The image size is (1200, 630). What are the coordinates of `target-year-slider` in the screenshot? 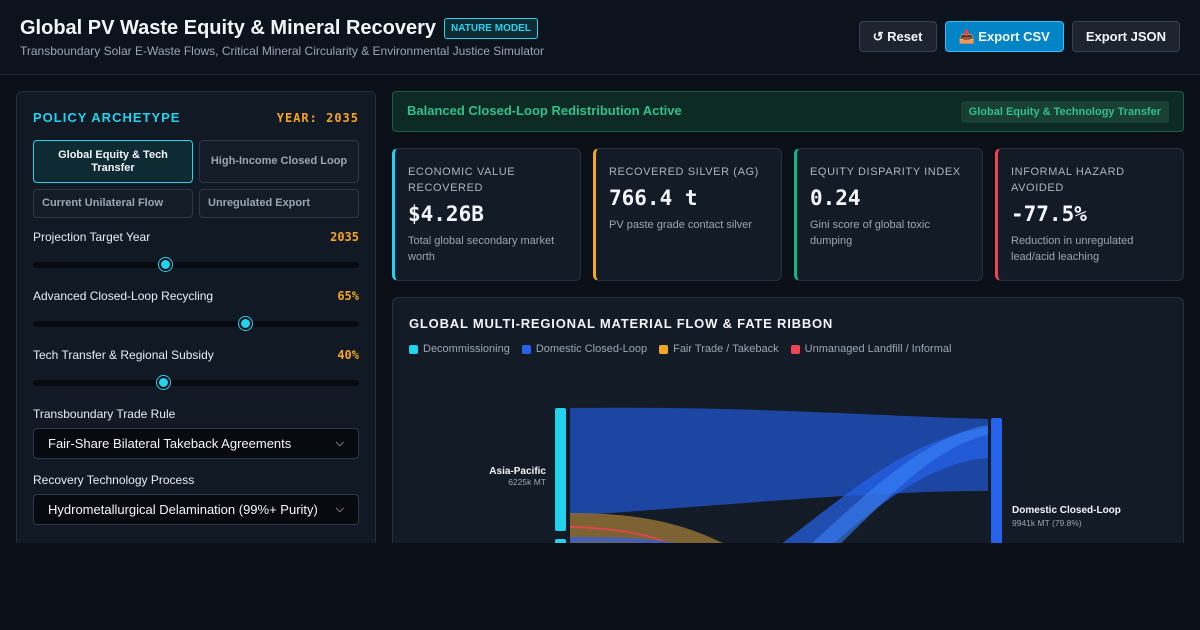 It's located at (196, 264).